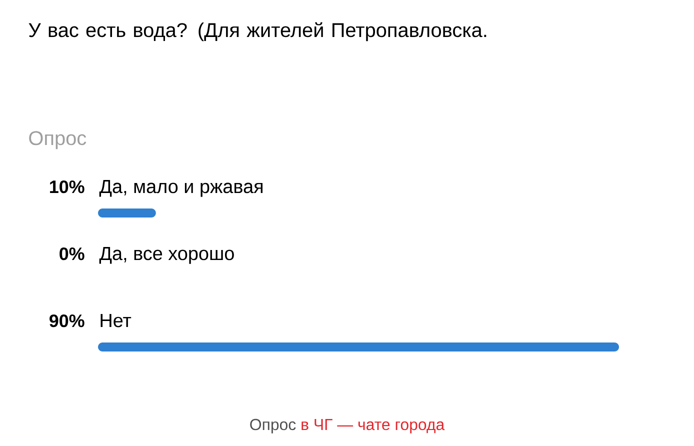 The image size is (694, 446). I want to click on data-label: 90%, so click(67, 321).